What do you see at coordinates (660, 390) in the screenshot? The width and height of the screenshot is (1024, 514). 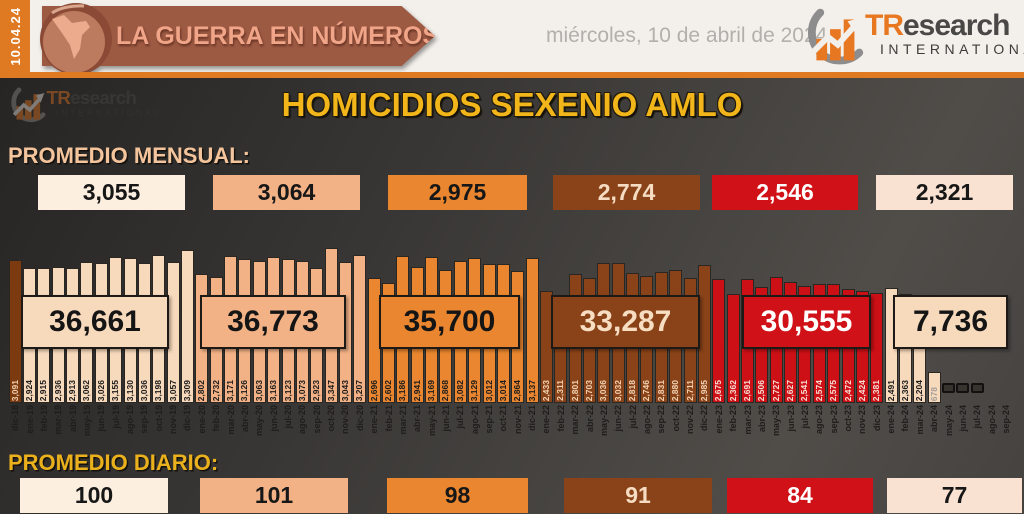 I see `bar-value-label: 2,831` at bounding box center [660, 390].